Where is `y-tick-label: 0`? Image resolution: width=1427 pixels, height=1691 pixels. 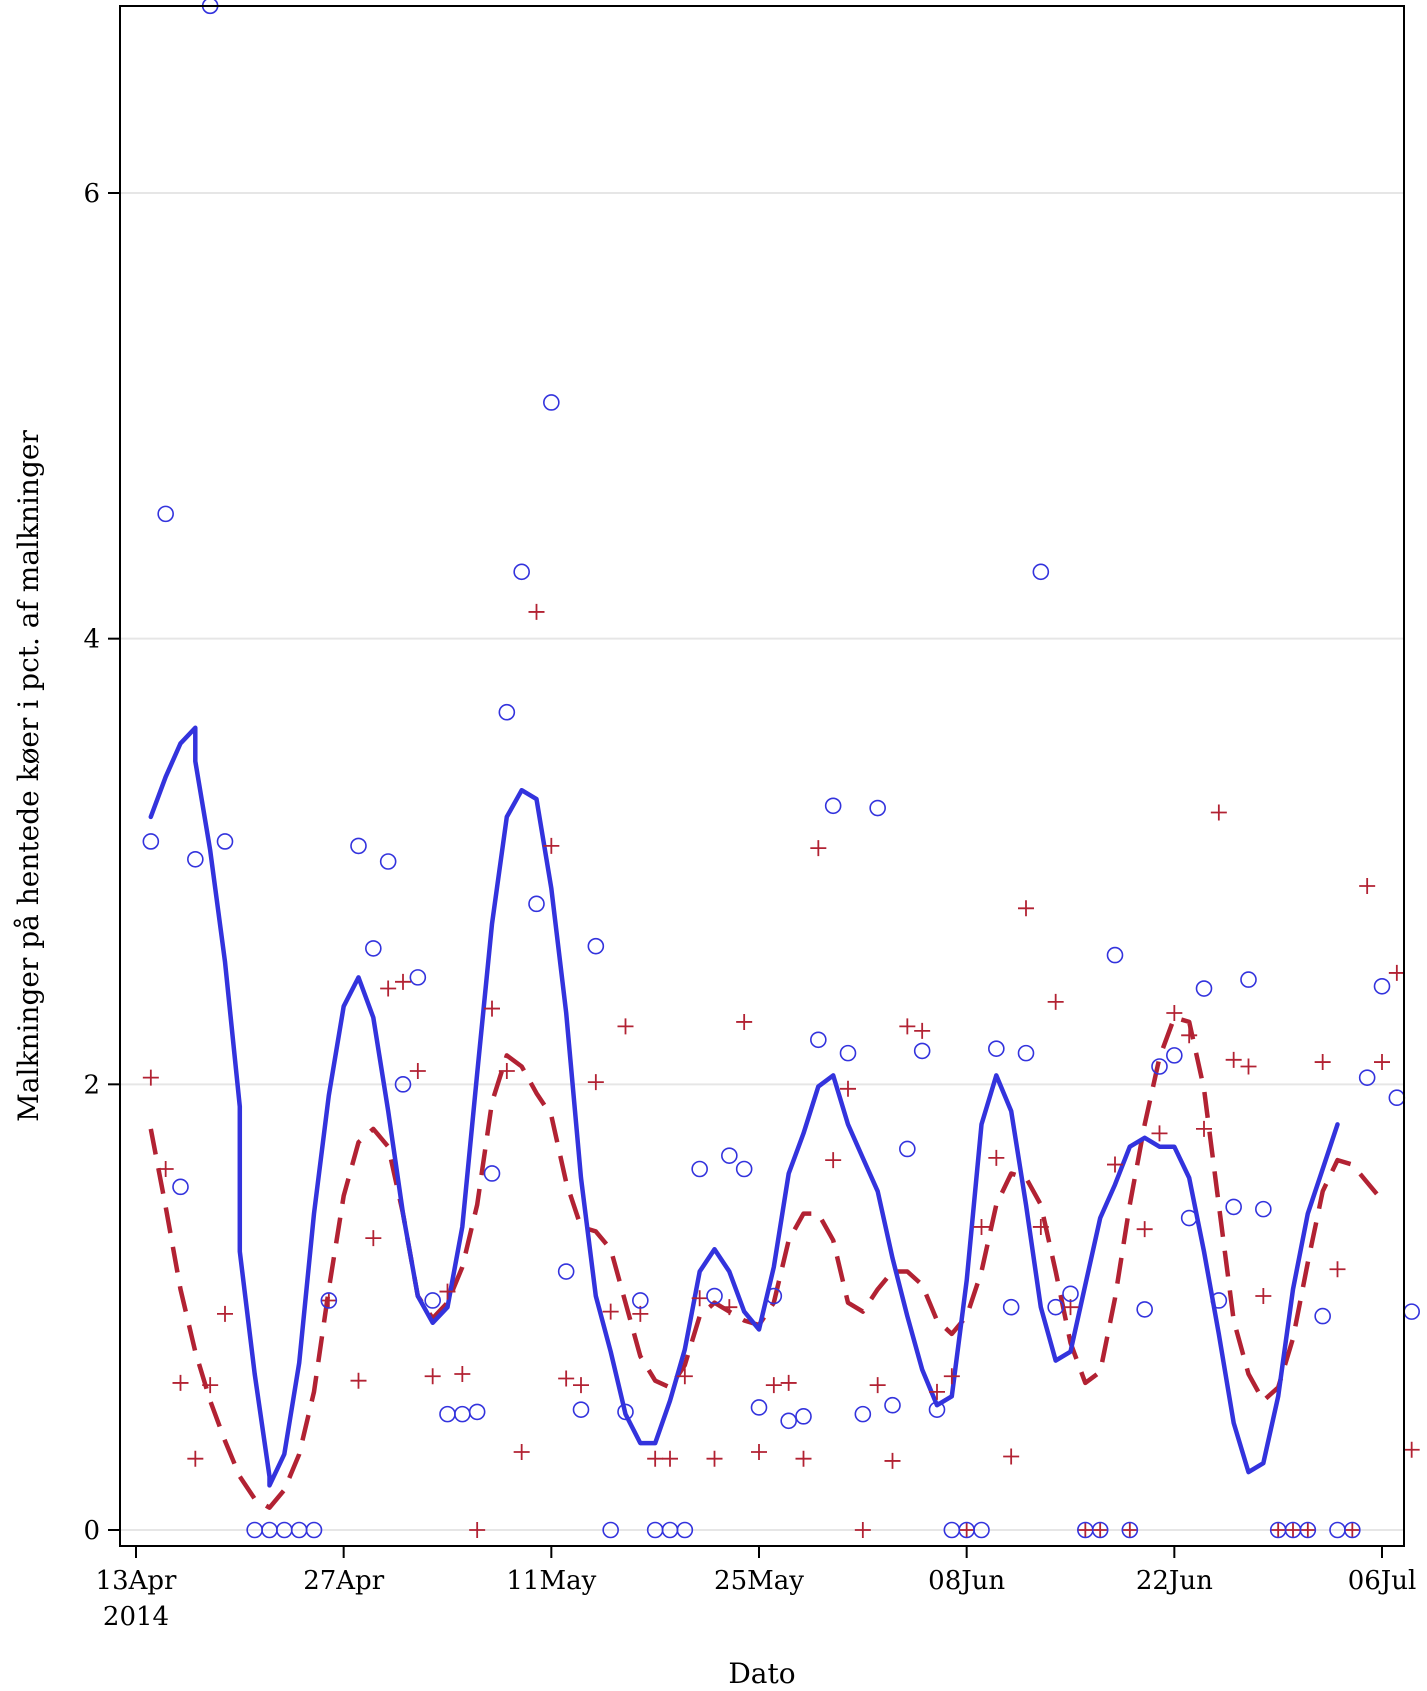
y-tick-label: 0 is located at coordinates (91, 1531).